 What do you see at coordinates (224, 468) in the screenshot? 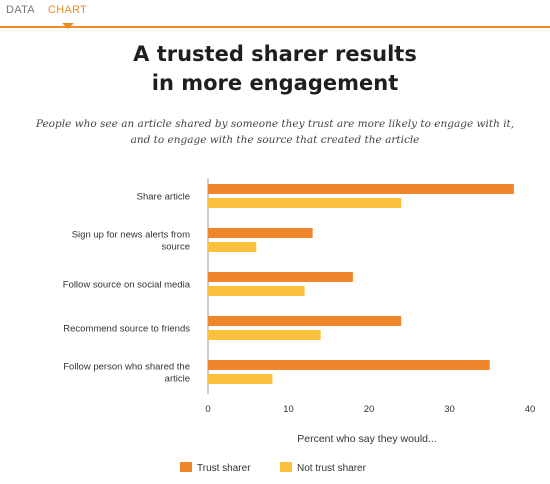
I see `legend-label: Trust sharer` at bounding box center [224, 468].